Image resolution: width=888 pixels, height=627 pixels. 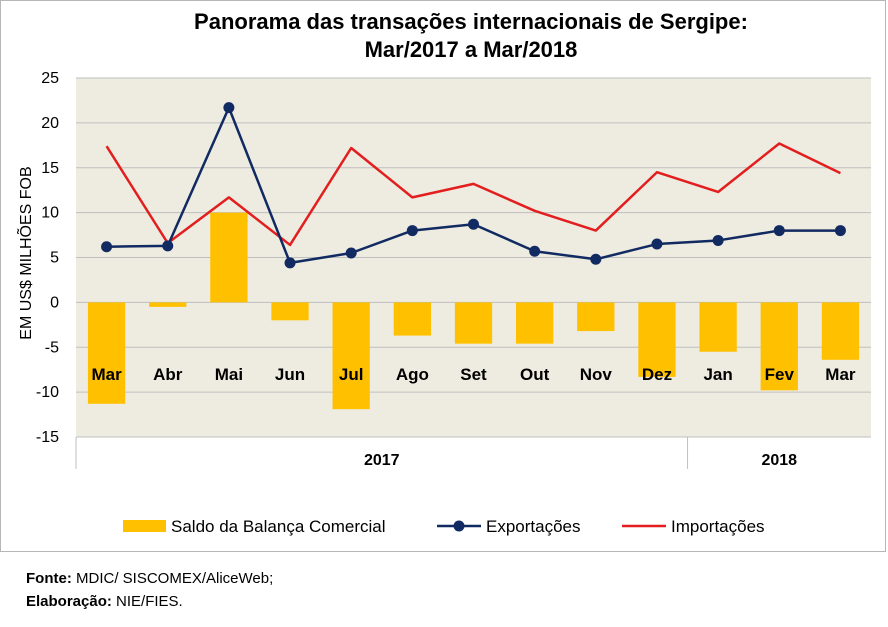 I want to click on y-tick-label: 20, so click(x=50, y=123).